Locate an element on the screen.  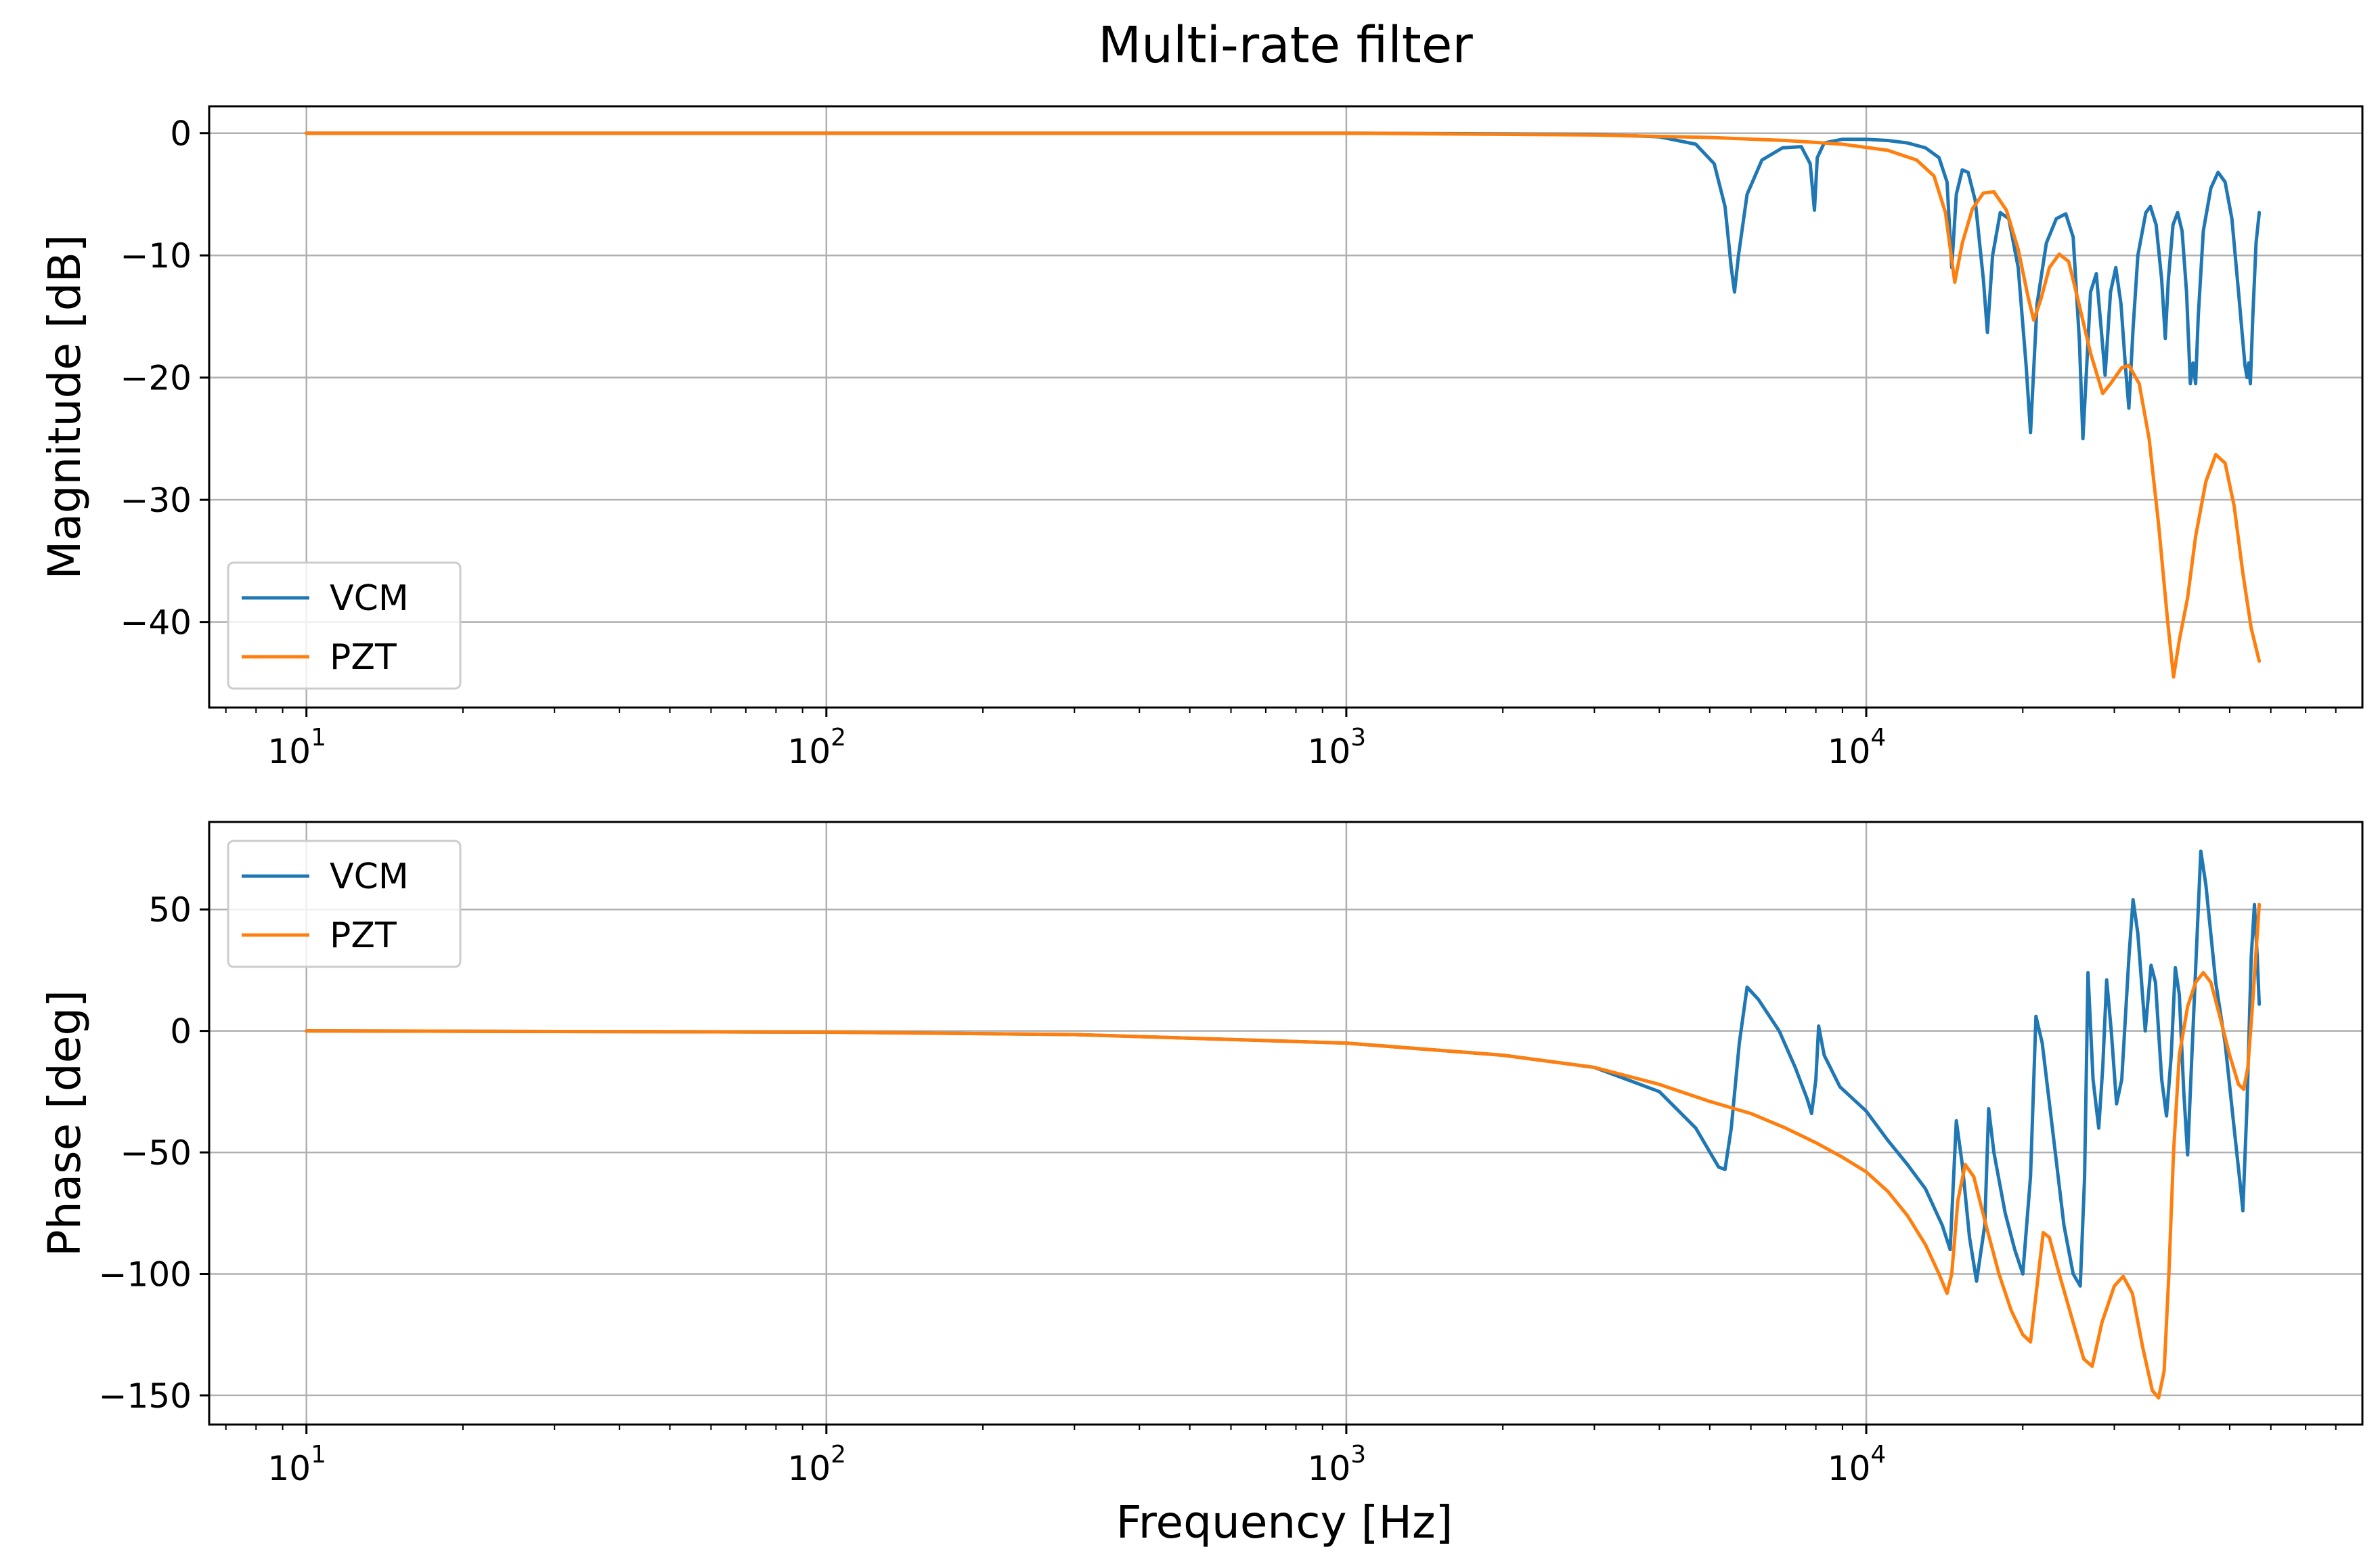
magnitude-x-tick-label: 10³ is located at coordinates (1337, 747).